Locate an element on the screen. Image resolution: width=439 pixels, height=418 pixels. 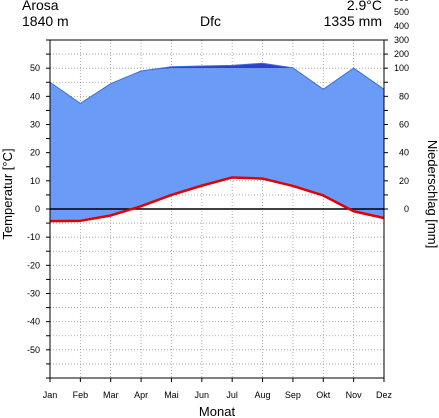
right-axis-ticks: 020406080100200300400500600700800900 is located at coordinates (396, 107).